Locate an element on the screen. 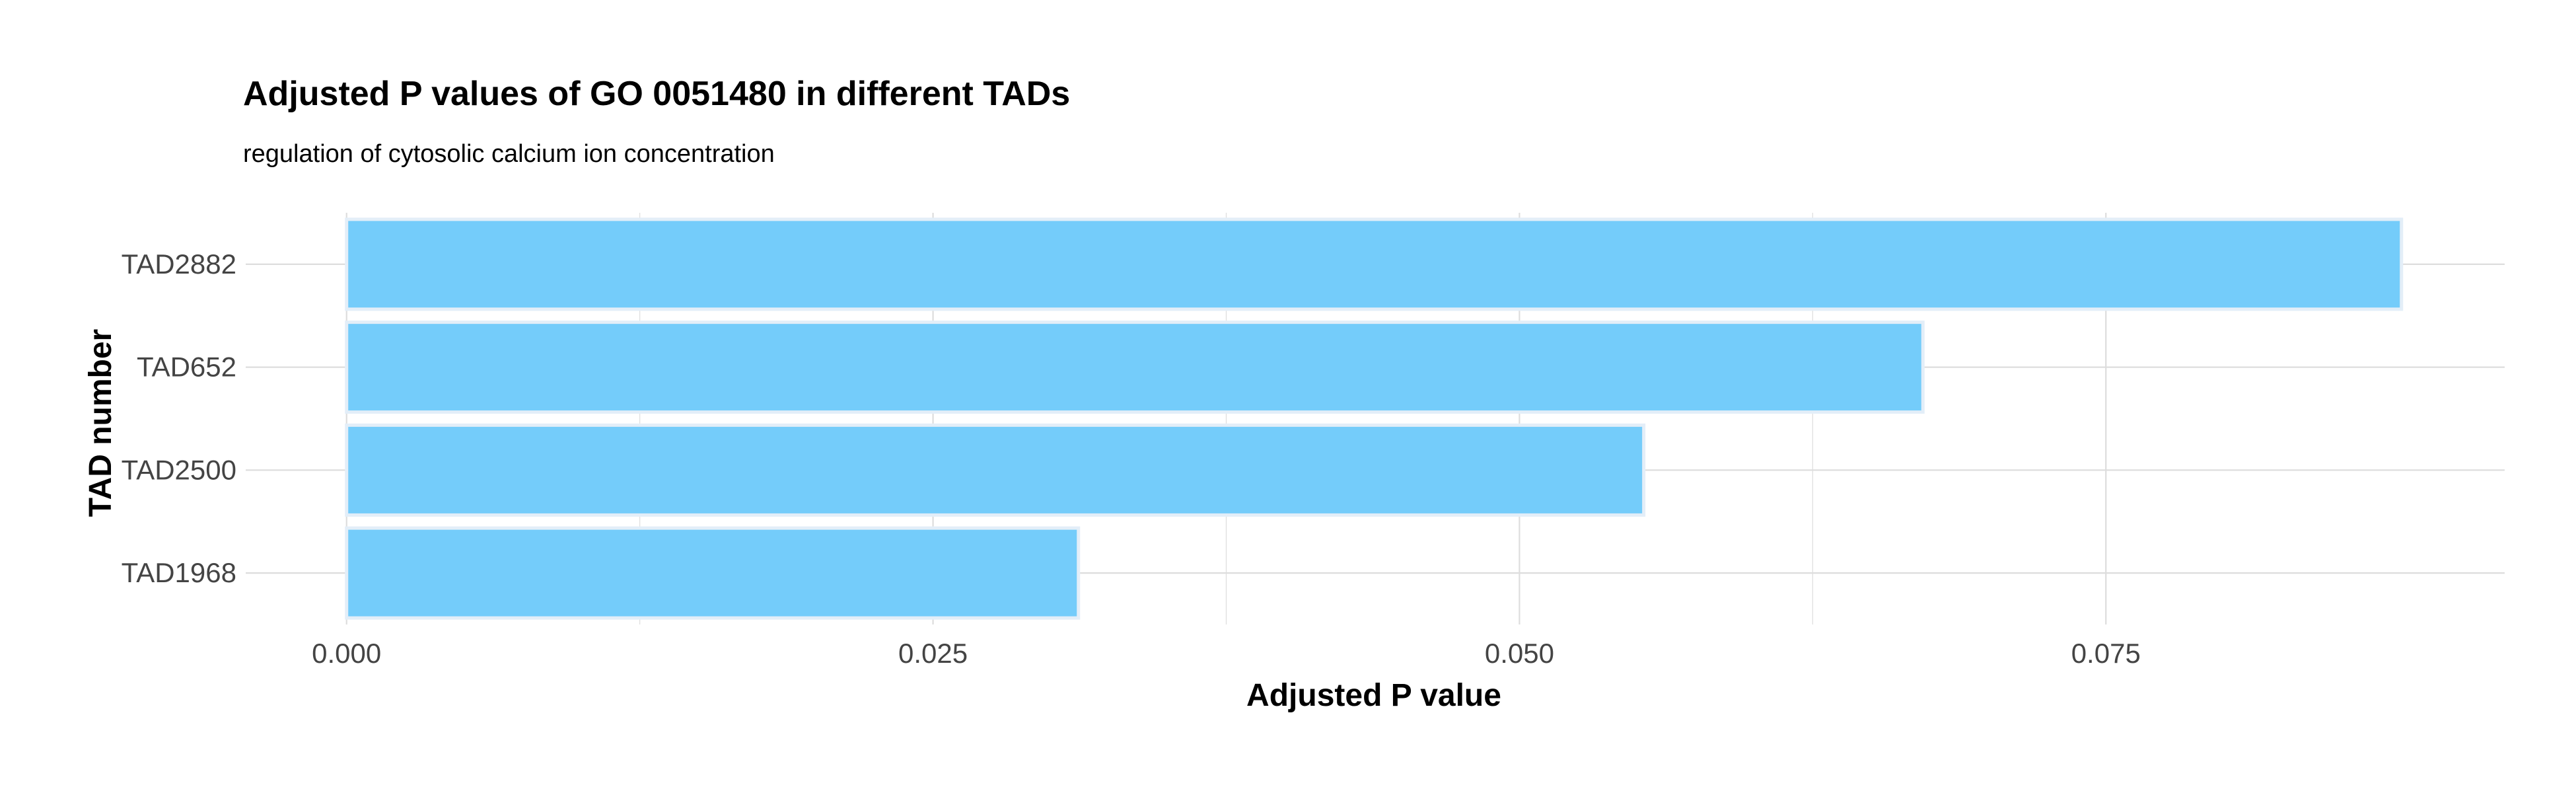 The width and height of the screenshot is (2576, 793). x-axis-label: Adjusted P value is located at coordinates (1374, 696).